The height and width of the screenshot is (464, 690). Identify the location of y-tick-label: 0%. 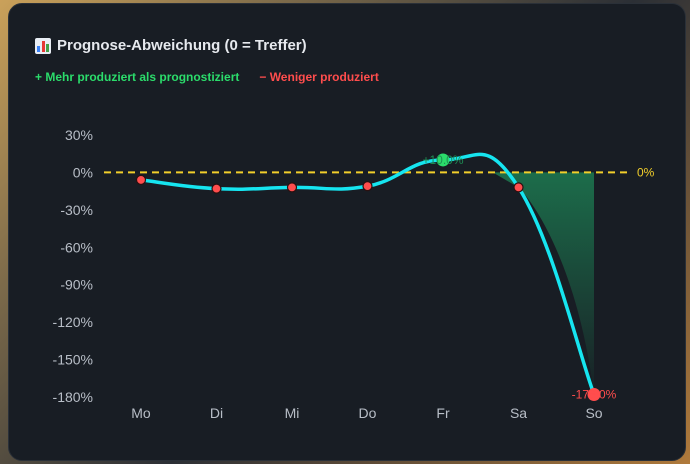
(83, 172).